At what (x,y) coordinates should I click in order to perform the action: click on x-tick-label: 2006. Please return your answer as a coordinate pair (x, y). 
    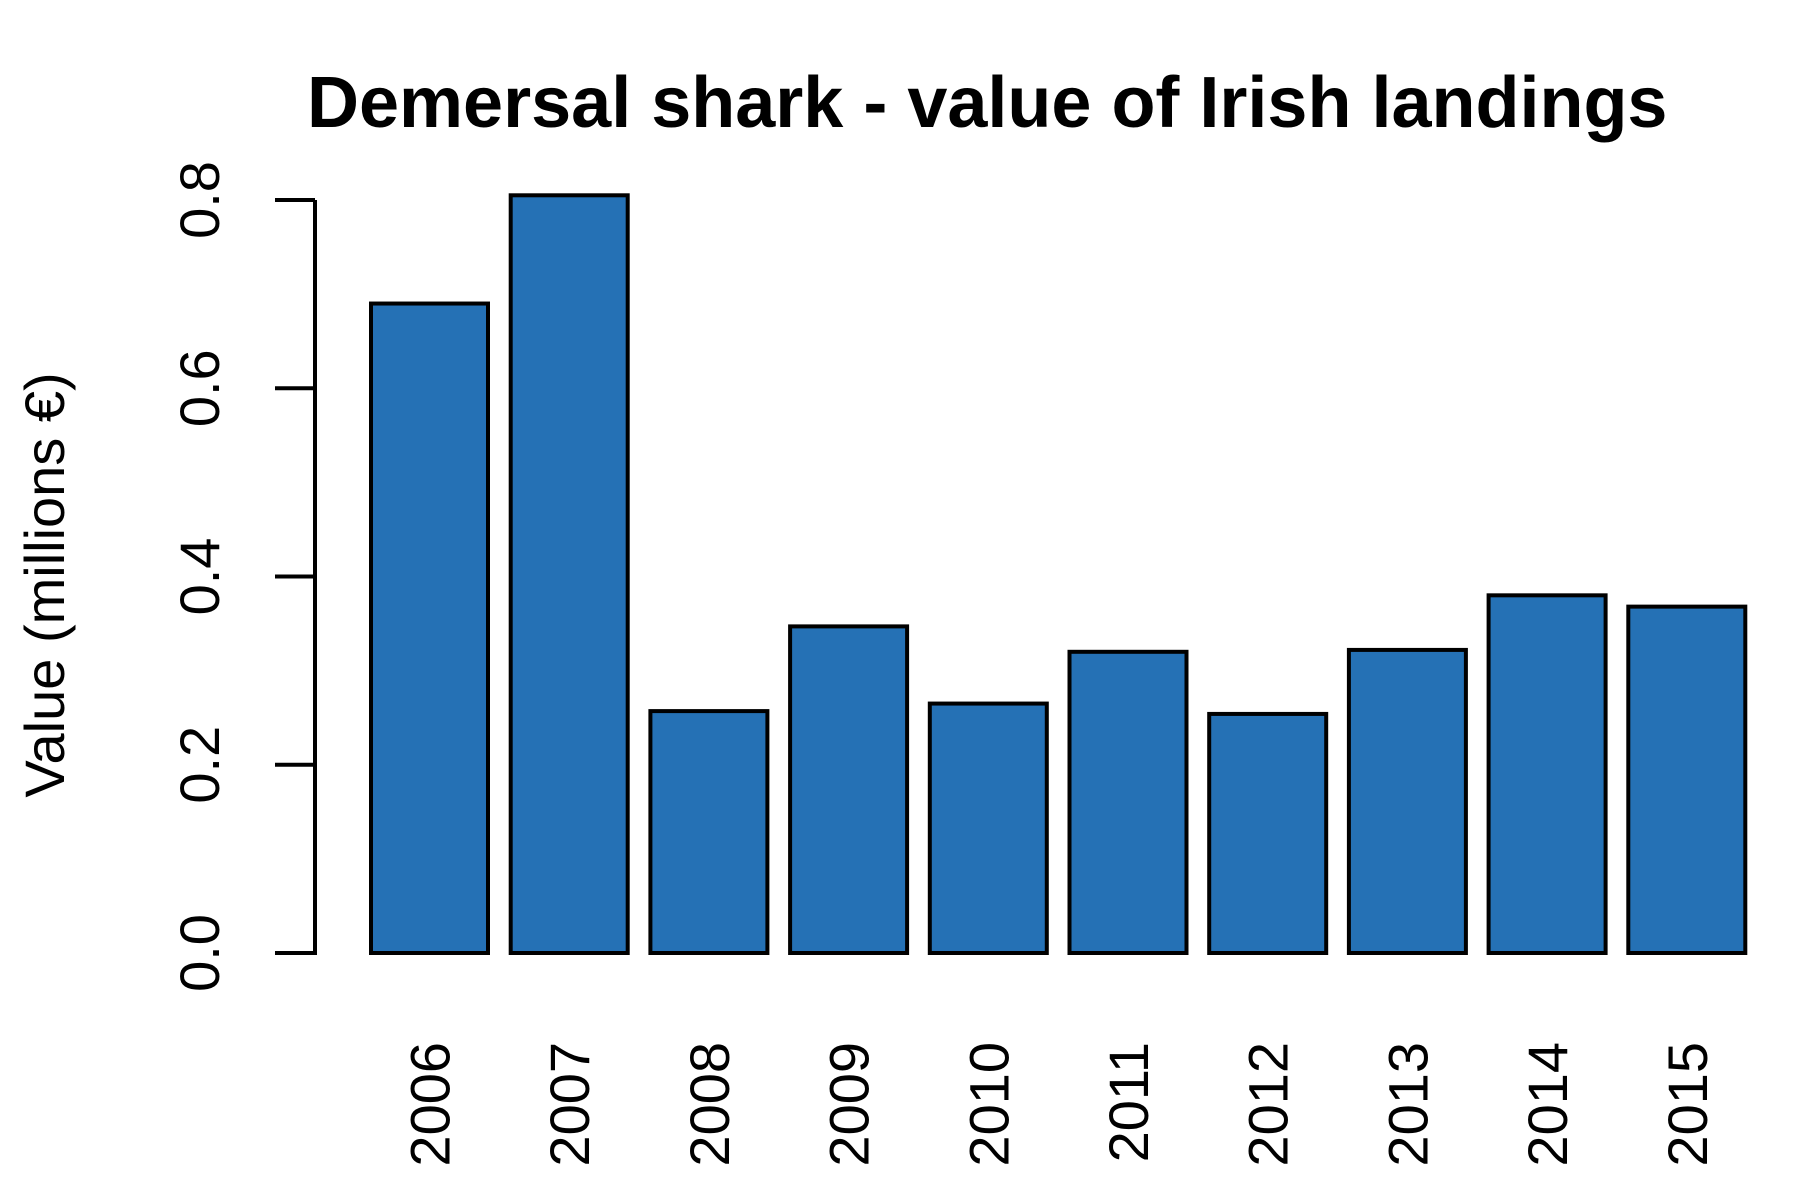
    Looking at the image, I should click on (430, 1104).